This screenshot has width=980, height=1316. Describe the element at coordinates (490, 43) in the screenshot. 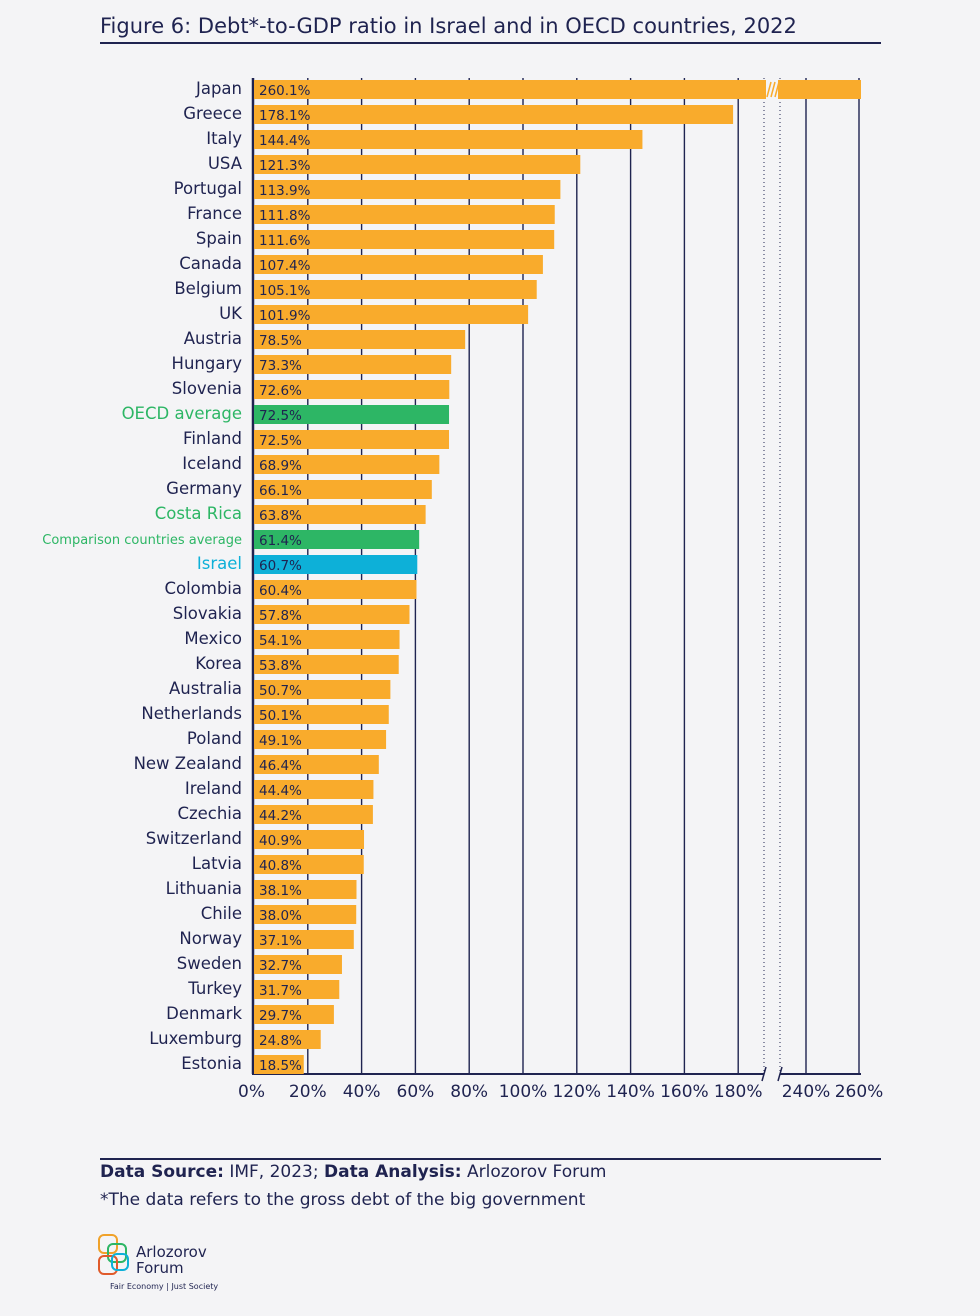

I see `title-divider` at that location.